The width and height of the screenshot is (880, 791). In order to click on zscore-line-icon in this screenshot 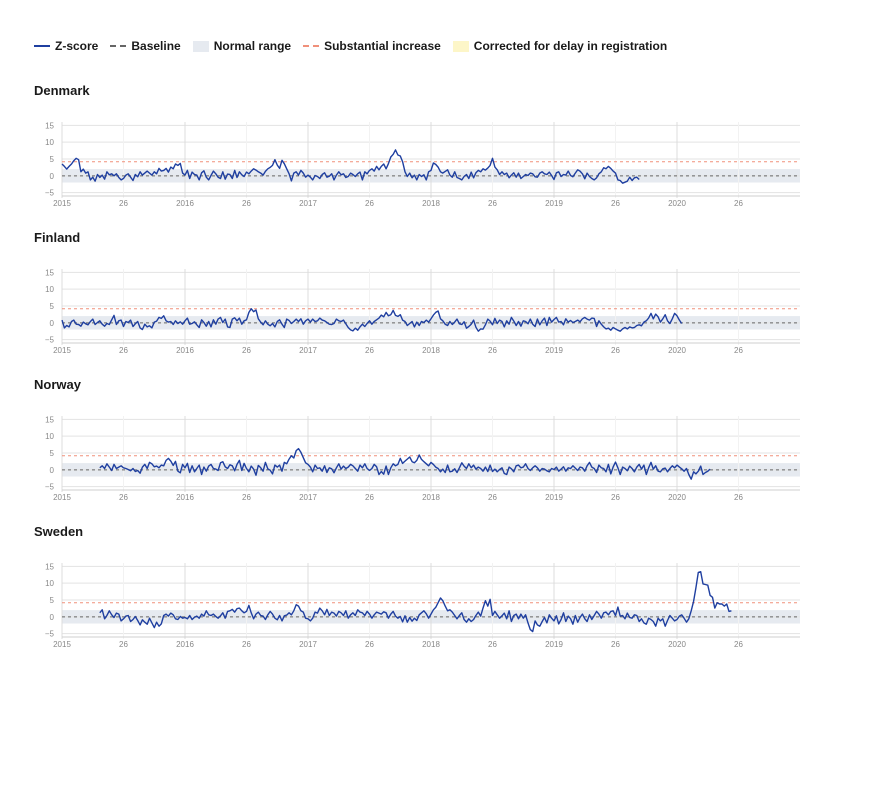, I will do `click(42, 46)`.